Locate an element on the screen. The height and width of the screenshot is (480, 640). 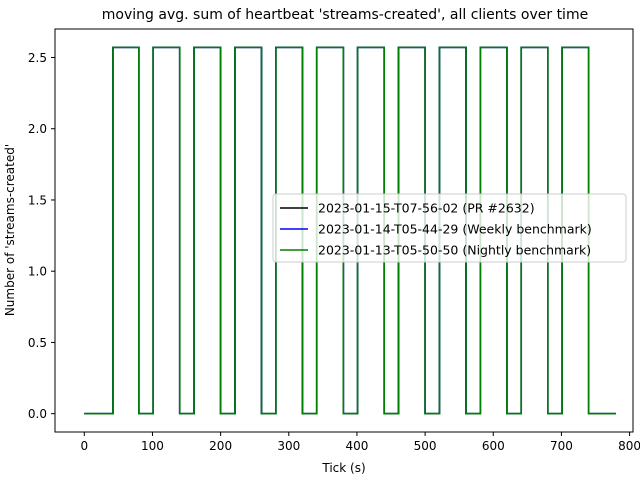
x-axis-label: Tick (s) is located at coordinates (343, 468).